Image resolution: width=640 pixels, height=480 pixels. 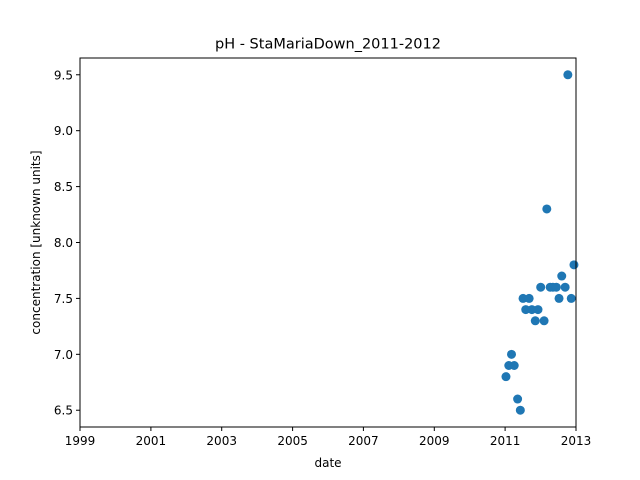 What do you see at coordinates (63, 243) in the screenshot?
I see `y-tick-label: 8.0` at bounding box center [63, 243].